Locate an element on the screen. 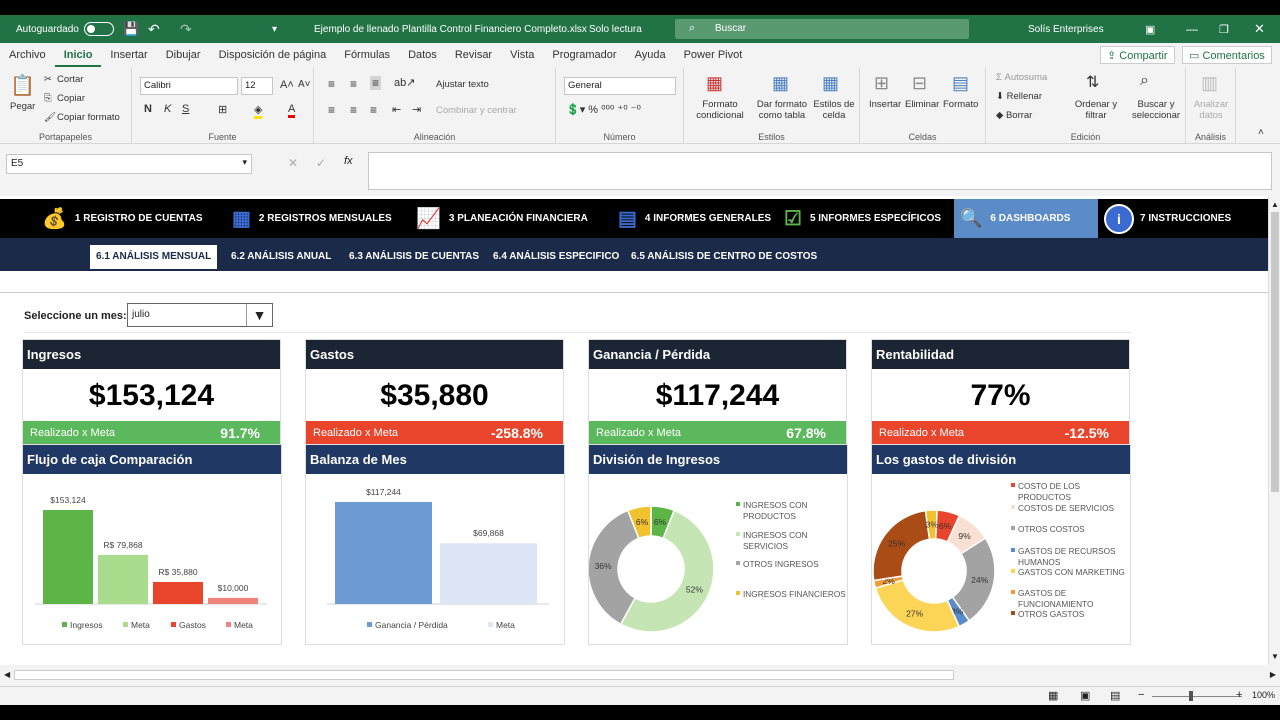 The width and height of the screenshot is (1280, 720). analyze-data-button: Analizar datos is located at coordinates (1211, 110).